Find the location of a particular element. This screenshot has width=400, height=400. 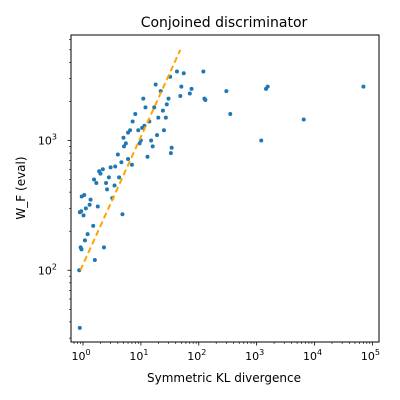

fit-line is located at coordinates (130, 160).